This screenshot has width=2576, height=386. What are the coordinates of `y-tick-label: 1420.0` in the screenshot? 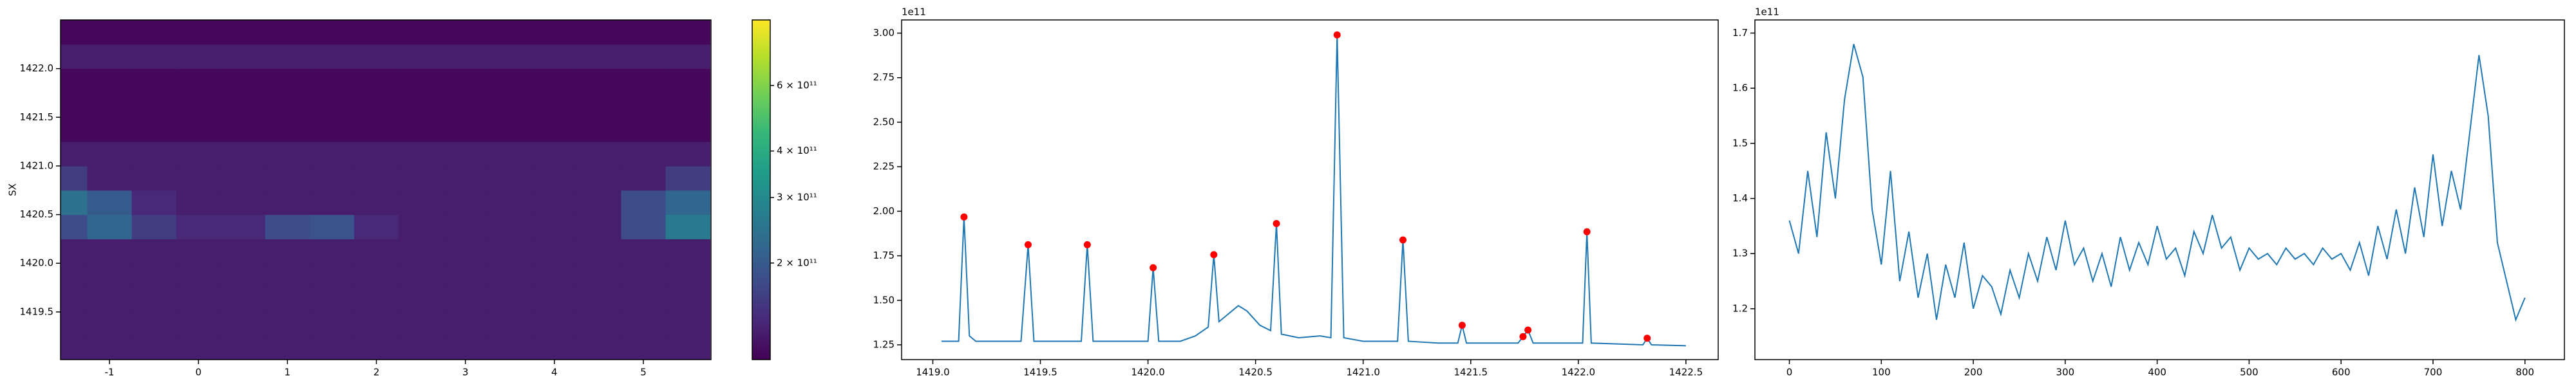 It's located at (37, 263).